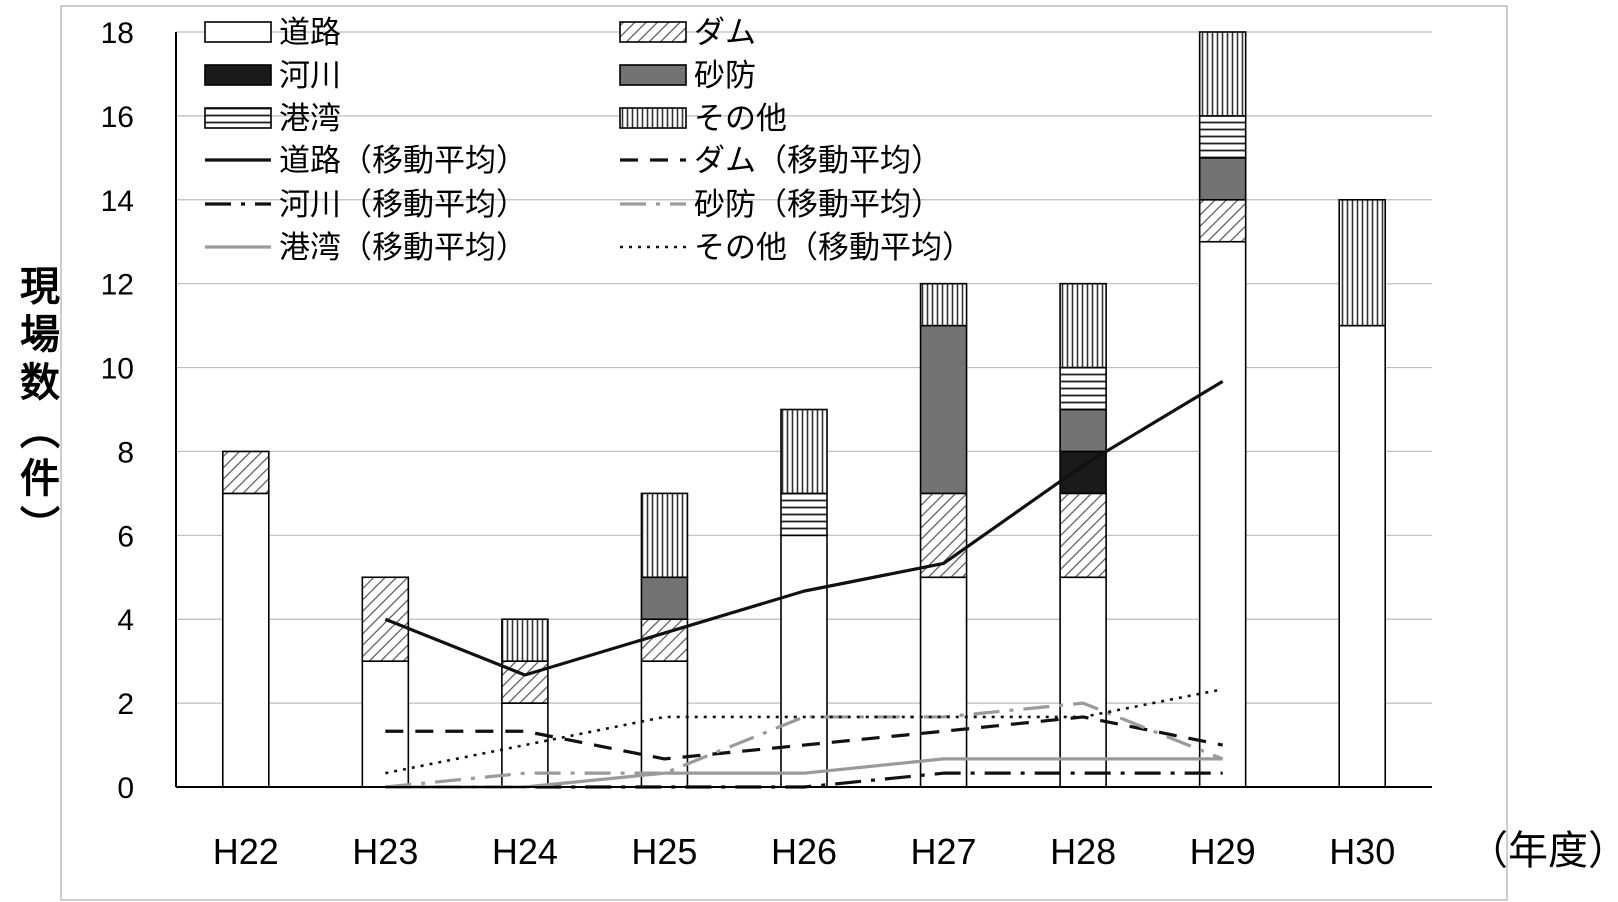 The width and height of the screenshot is (1618, 902). What do you see at coordinates (310, 76) in the screenshot?
I see `legend-label-river: 河川` at bounding box center [310, 76].